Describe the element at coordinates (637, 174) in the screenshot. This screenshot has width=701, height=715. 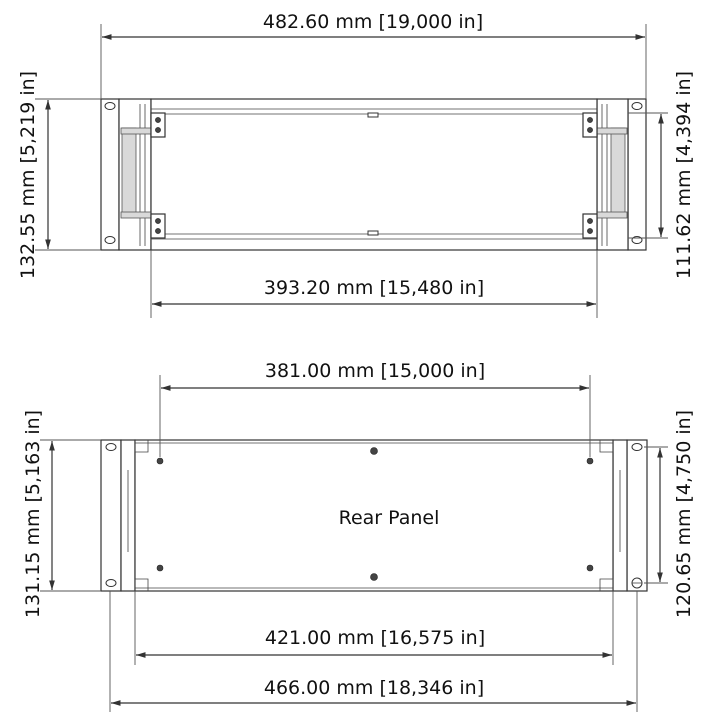
I see `front-right-ear` at that location.